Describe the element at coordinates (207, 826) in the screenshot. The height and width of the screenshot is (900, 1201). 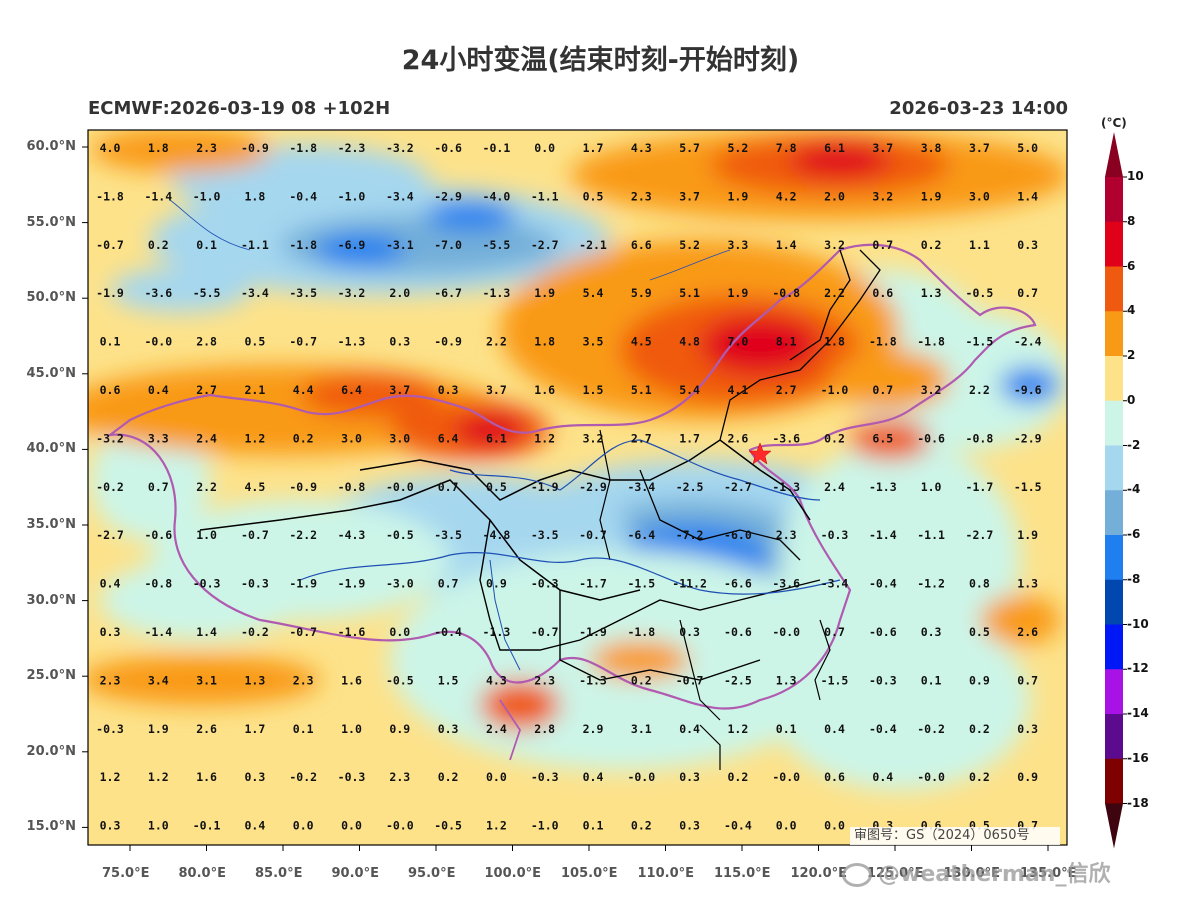
I see `grid-value: -0.1` at that location.